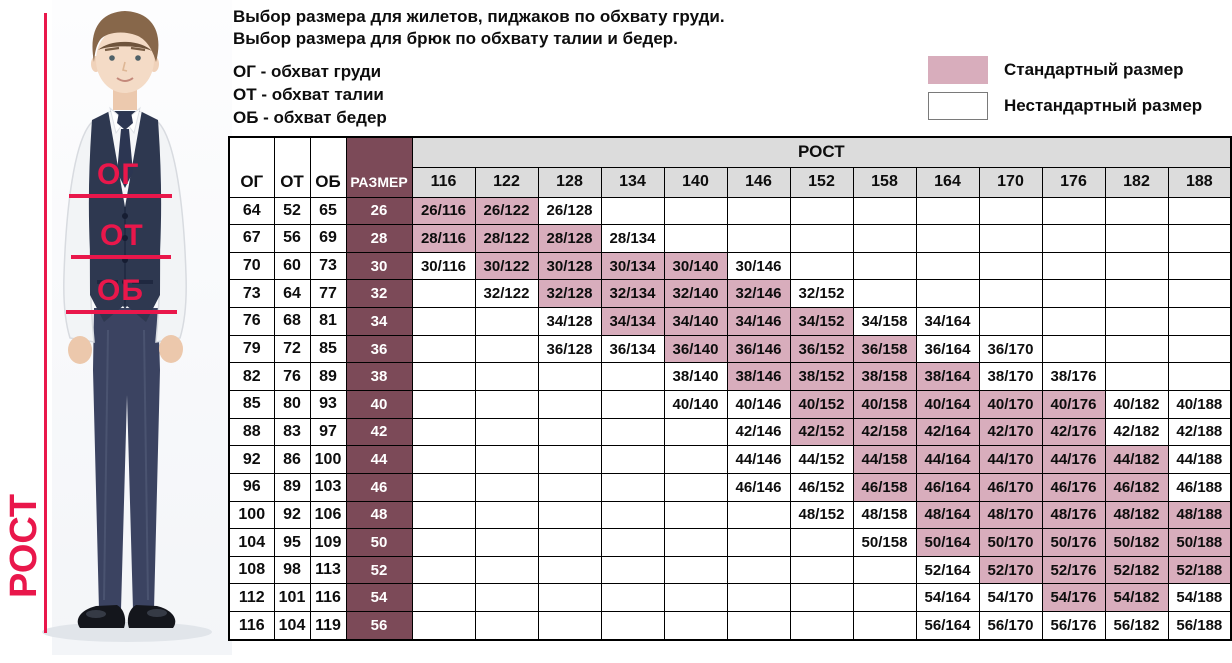 The height and width of the screenshot is (663, 1232). I want to click on size-value: 30, so click(379, 266).